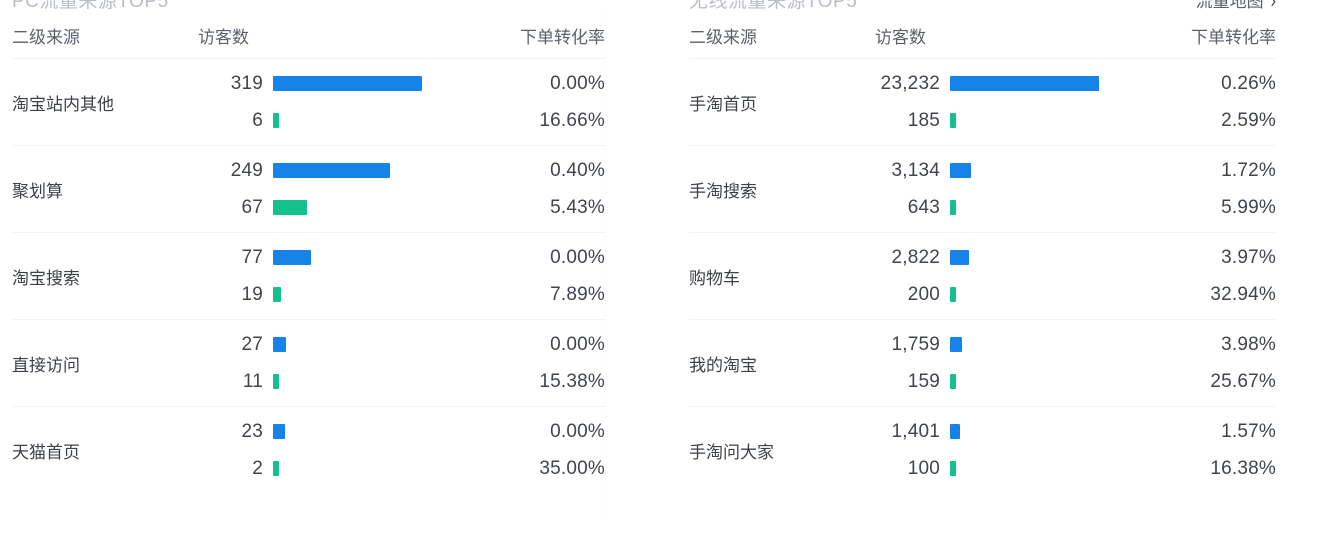 Image resolution: width=1318 pixels, height=551 pixels. Describe the element at coordinates (915, 257) in the screenshot. I see `visitors-value: 2,822` at that location.